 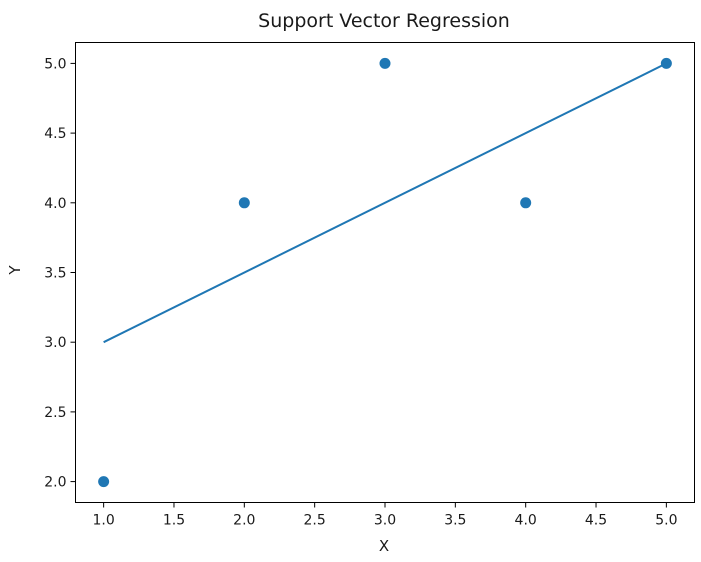 What do you see at coordinates (666, 521) in the screenshot?
I see `x-tick-label: 5.0` at bounding box center [666, 521].